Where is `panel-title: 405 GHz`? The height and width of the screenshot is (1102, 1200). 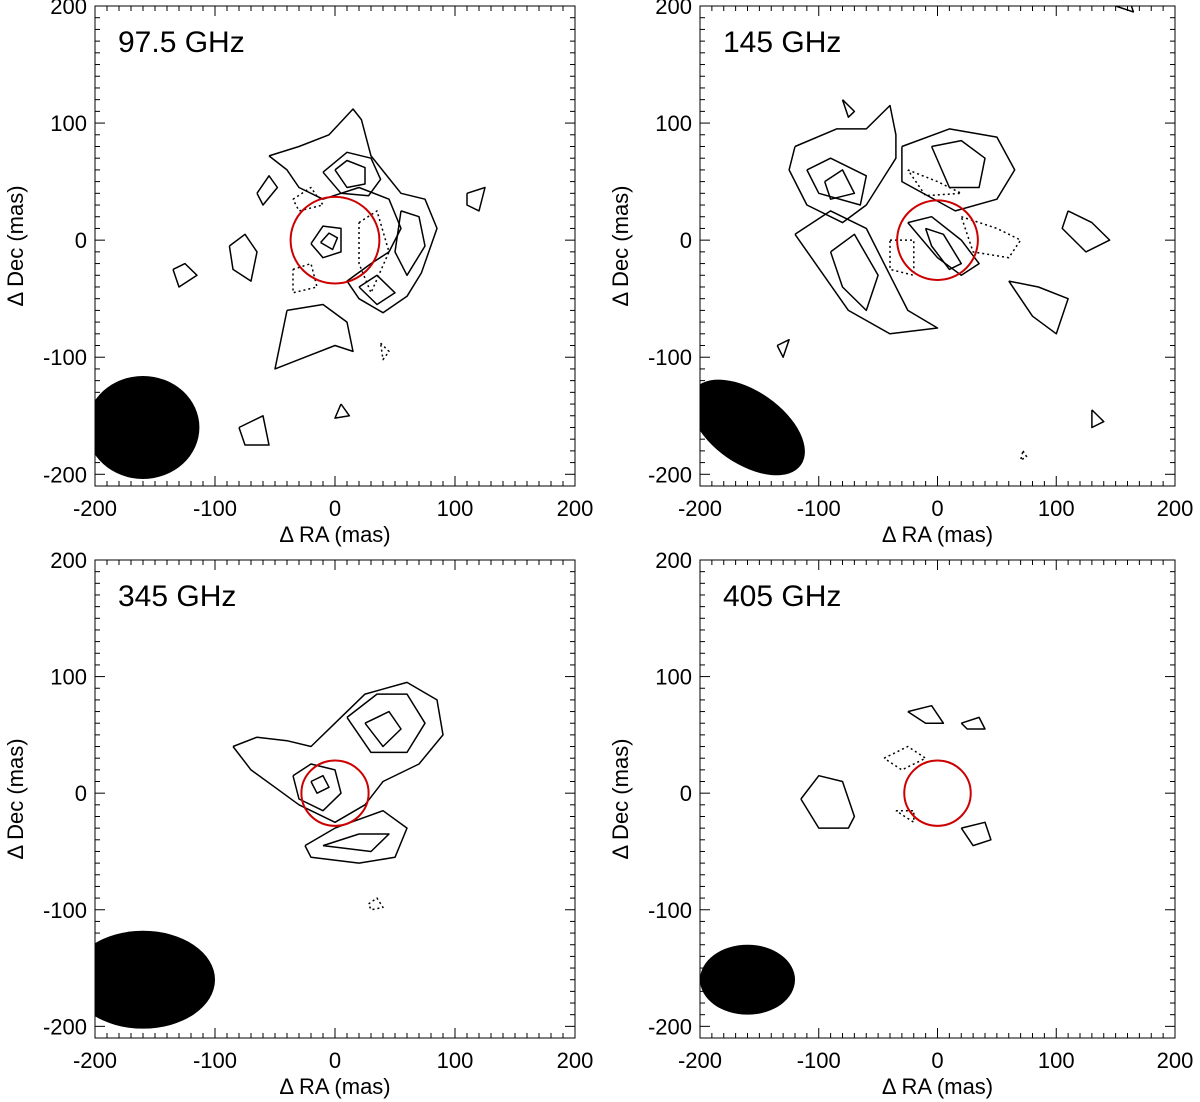 panel-title: 405 GHz is located at coordinates (782, 596).